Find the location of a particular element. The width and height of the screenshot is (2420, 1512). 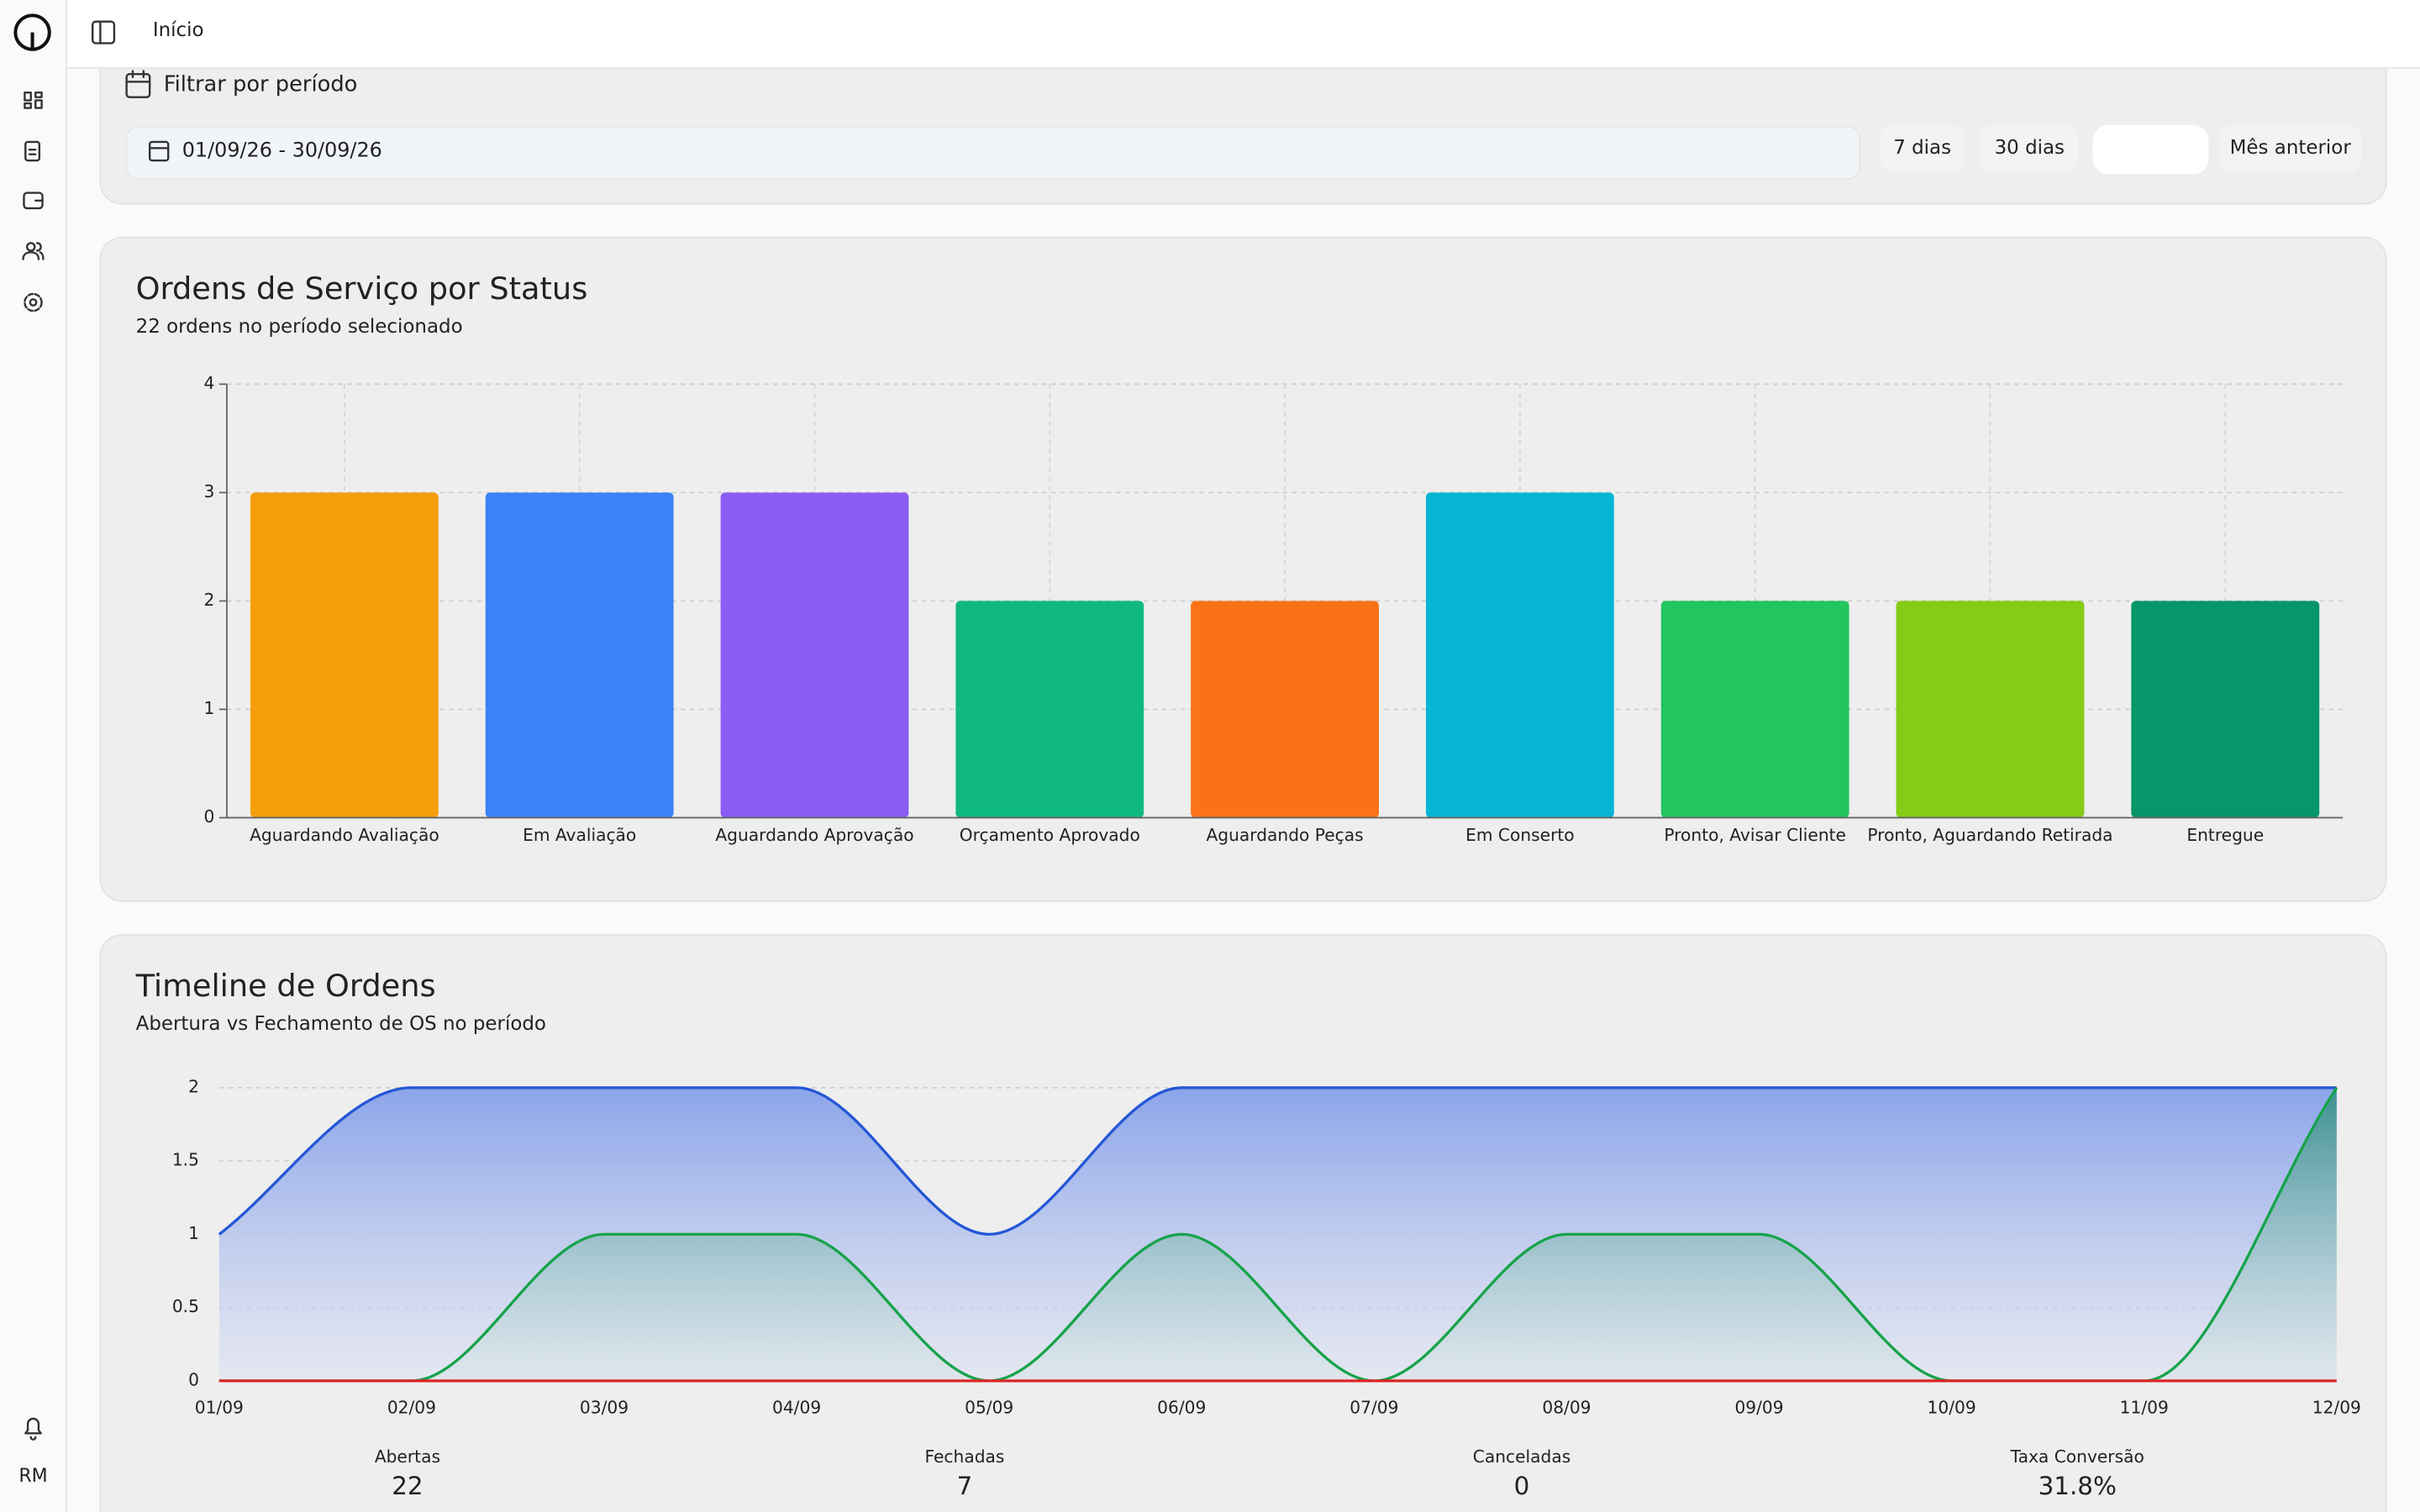

button-label: Mês anterior is located at coordinates (2291, 148).